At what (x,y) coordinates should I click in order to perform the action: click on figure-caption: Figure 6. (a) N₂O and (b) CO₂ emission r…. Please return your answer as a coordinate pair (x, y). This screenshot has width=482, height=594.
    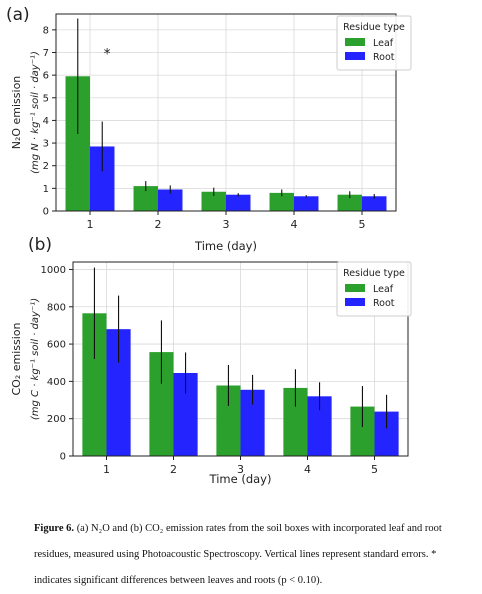
    Looking at the image, I should click on (254, 555).